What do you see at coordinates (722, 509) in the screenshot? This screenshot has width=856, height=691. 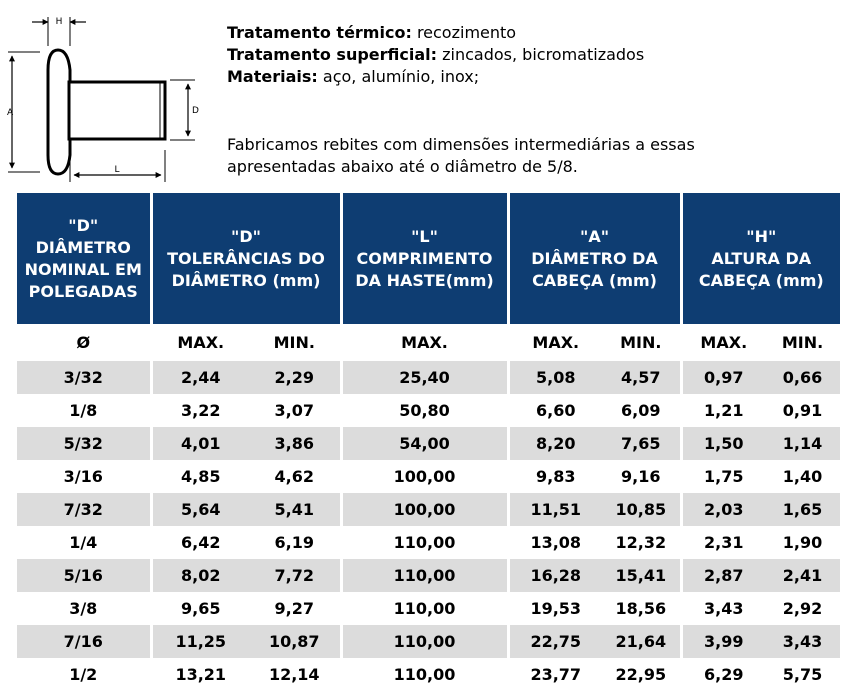 I see `table-cell: 2,03` at bounding box center [722, 509].